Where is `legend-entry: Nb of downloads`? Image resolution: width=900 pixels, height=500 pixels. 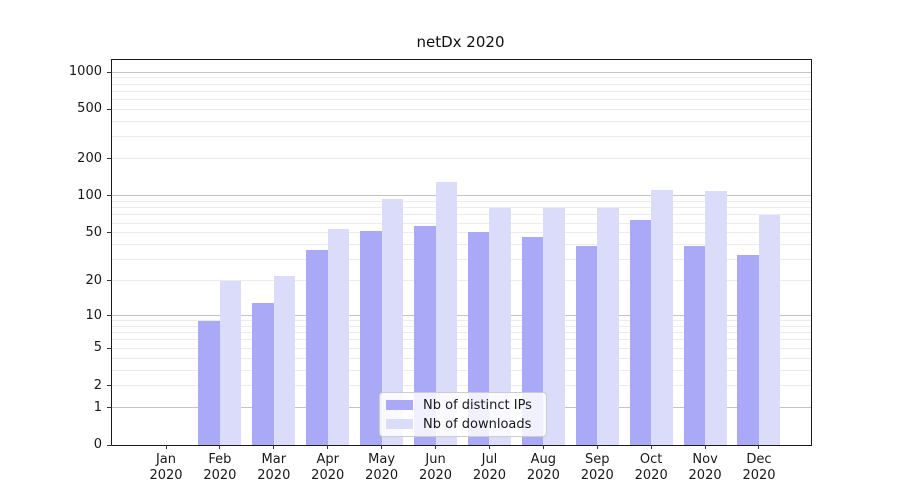 legend-entry: Nb of downloads is located at coordinates (463, 424).